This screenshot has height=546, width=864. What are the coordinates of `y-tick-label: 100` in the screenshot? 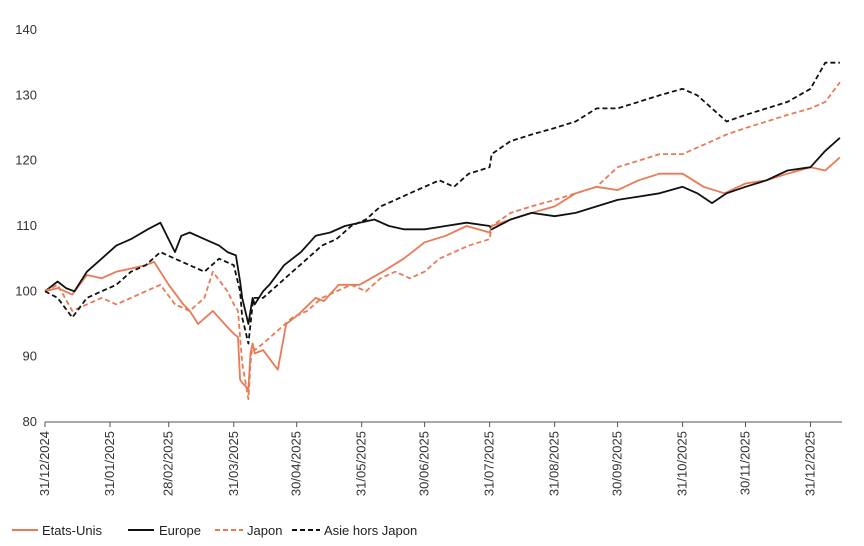 It's located at (26, 290).